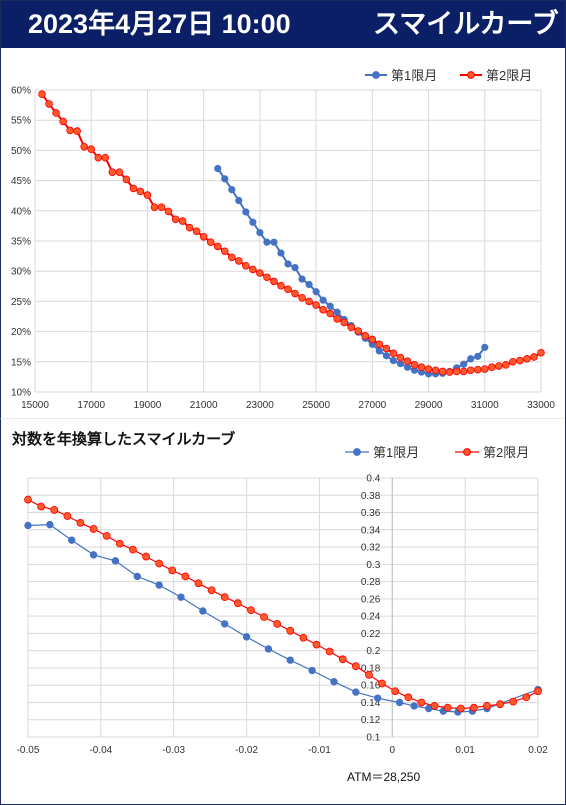 The height and width of the screenshot is (805, 566). What do you see at coordinates (383, 777) in the screenshot?
I see `atm-annotation: ATM＝28,250` at bounding box center [383, 777].